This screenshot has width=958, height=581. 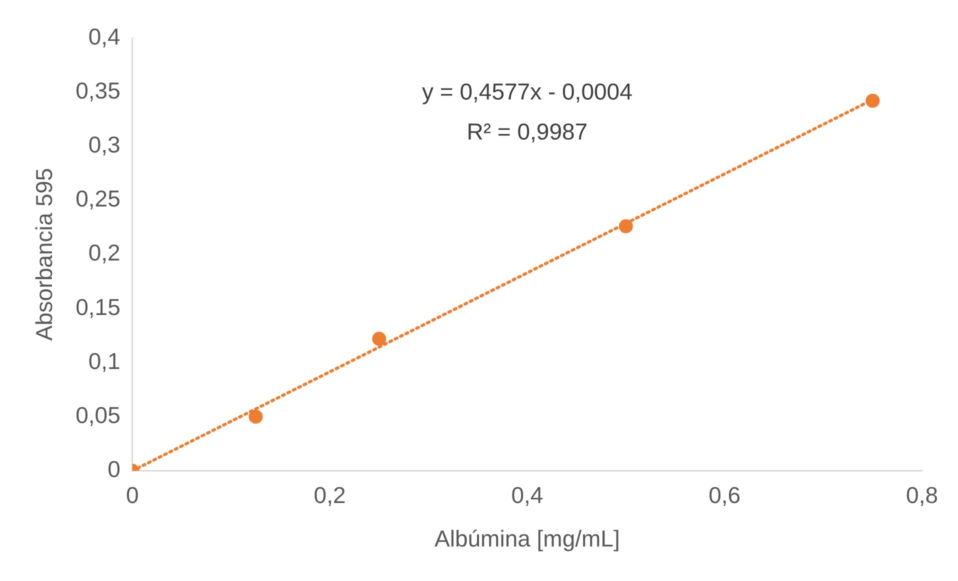 I want to click on y-tick-label: 0,35, so click(x=98, y=90).